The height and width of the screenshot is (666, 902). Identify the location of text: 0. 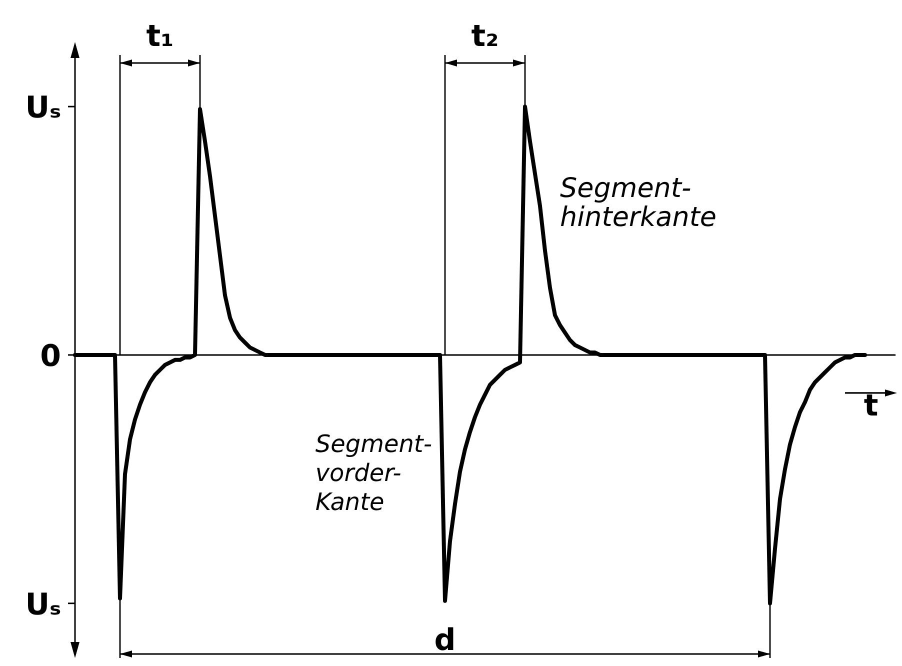
(50, 356).